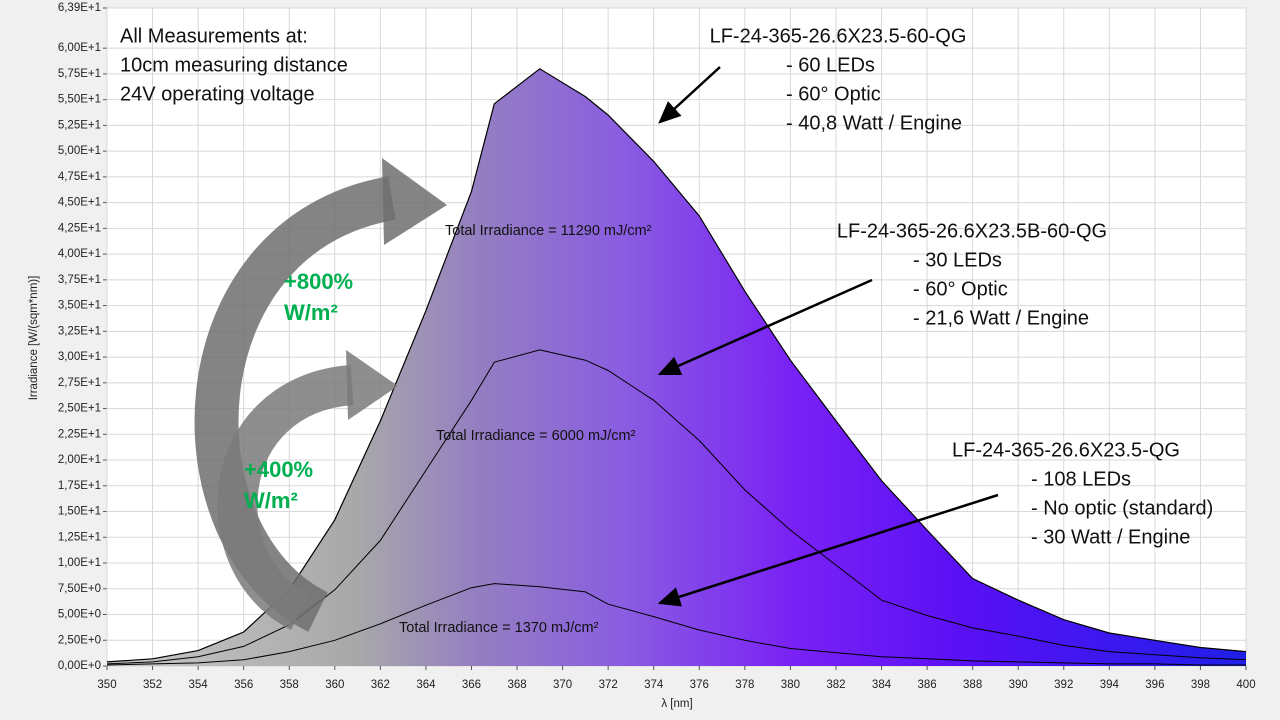 This screenshot has width=1280, height=720. Describe the element at coordinates (79, 100) in the screenshot. I see `y-tick-label: 5,50E+1` at that location.